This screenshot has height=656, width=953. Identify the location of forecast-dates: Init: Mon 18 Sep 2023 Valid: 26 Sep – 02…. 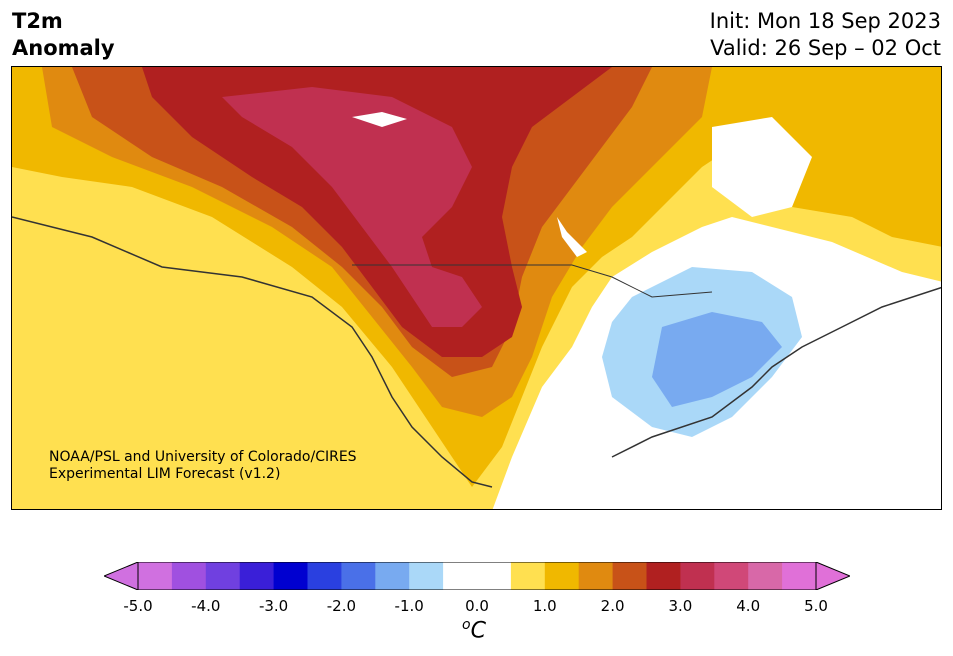
(825, 35).